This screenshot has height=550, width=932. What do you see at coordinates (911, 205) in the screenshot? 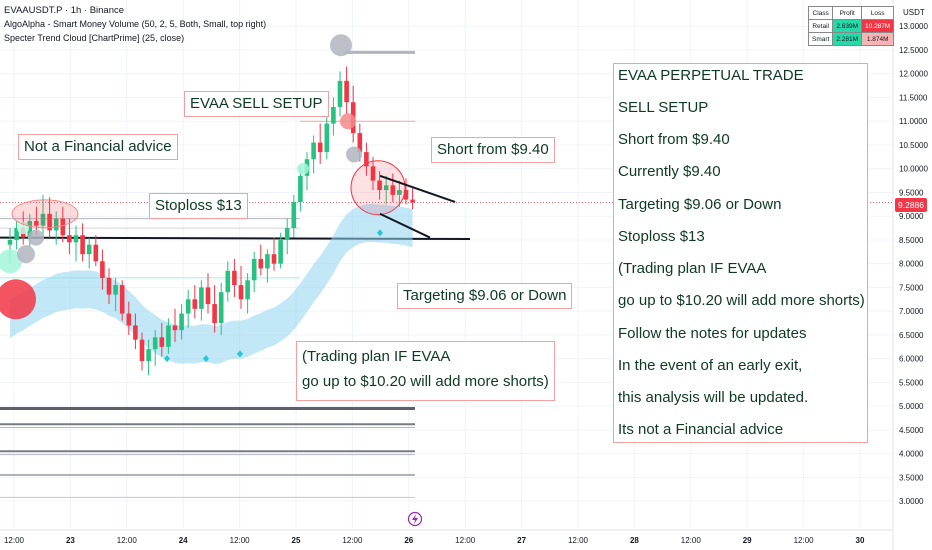
I see `current-price-tag: 9.2886` at bounding box center [911, 205].